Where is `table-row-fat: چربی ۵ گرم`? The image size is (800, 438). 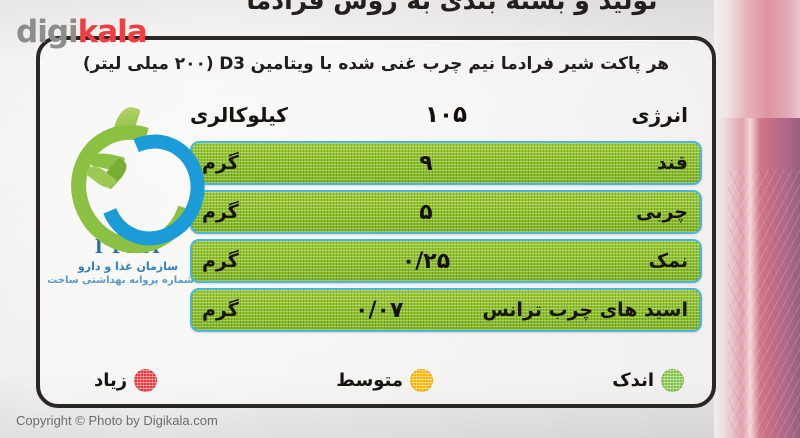 table-row-fat: چربی ۵ گرم is located at coordinates (446, 212).